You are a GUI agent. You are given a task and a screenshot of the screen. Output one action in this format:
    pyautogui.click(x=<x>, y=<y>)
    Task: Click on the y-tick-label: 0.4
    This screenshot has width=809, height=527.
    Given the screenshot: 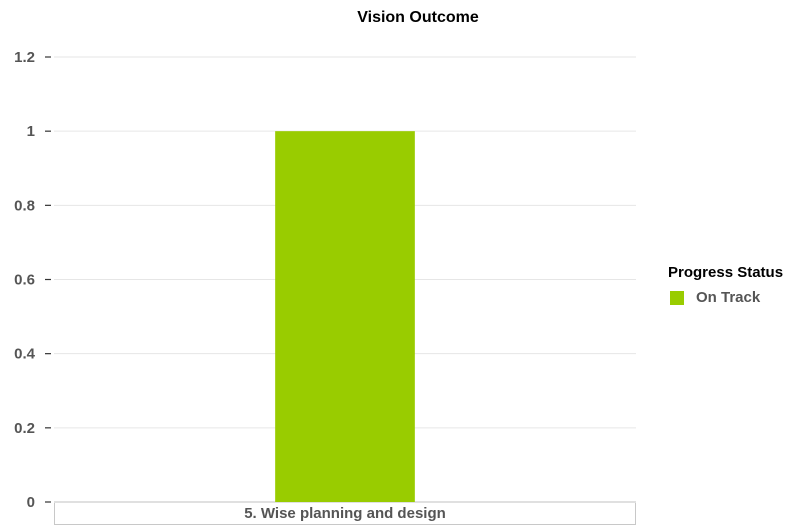 What is the action you would take?
    pyautogui.click(x=25, y=354)
    